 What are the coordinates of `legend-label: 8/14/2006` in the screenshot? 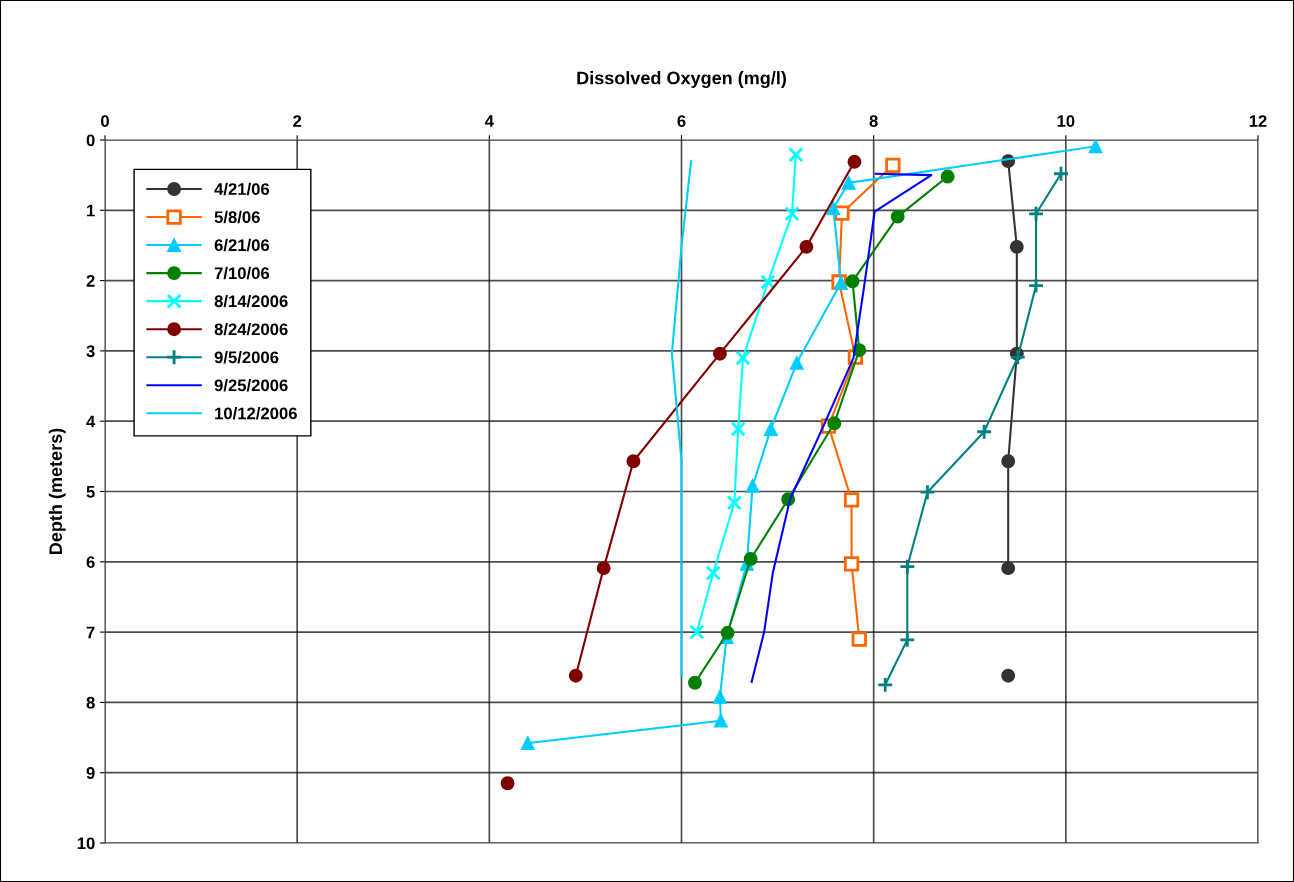 It's located at (251, 301).